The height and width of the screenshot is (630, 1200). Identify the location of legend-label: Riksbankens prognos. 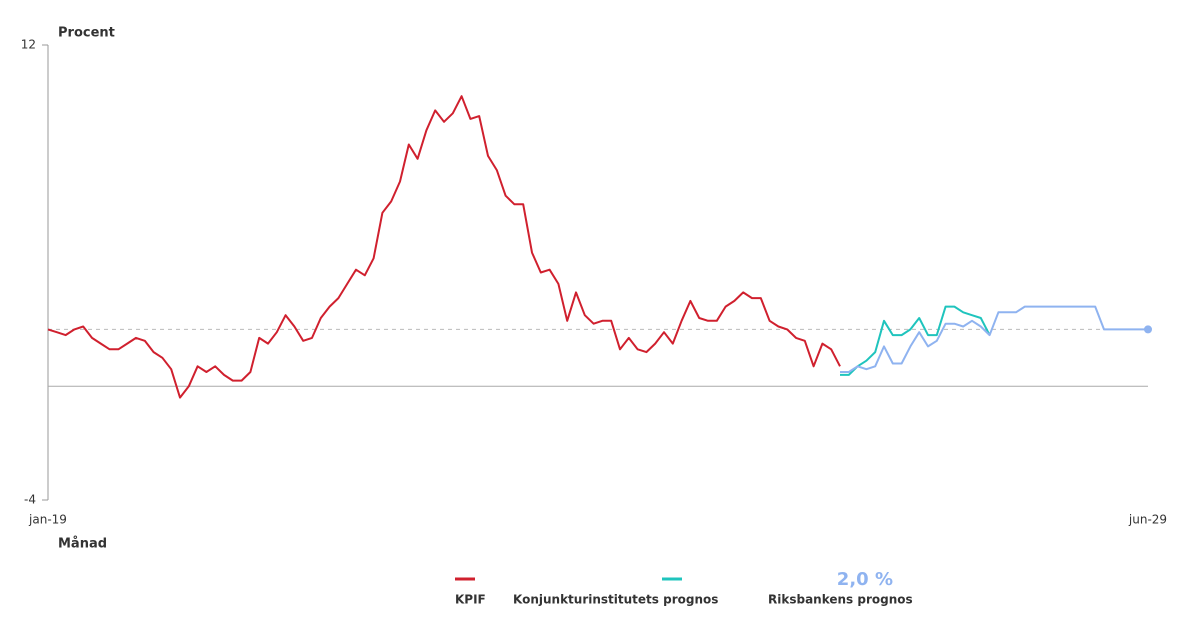
(840, 600).